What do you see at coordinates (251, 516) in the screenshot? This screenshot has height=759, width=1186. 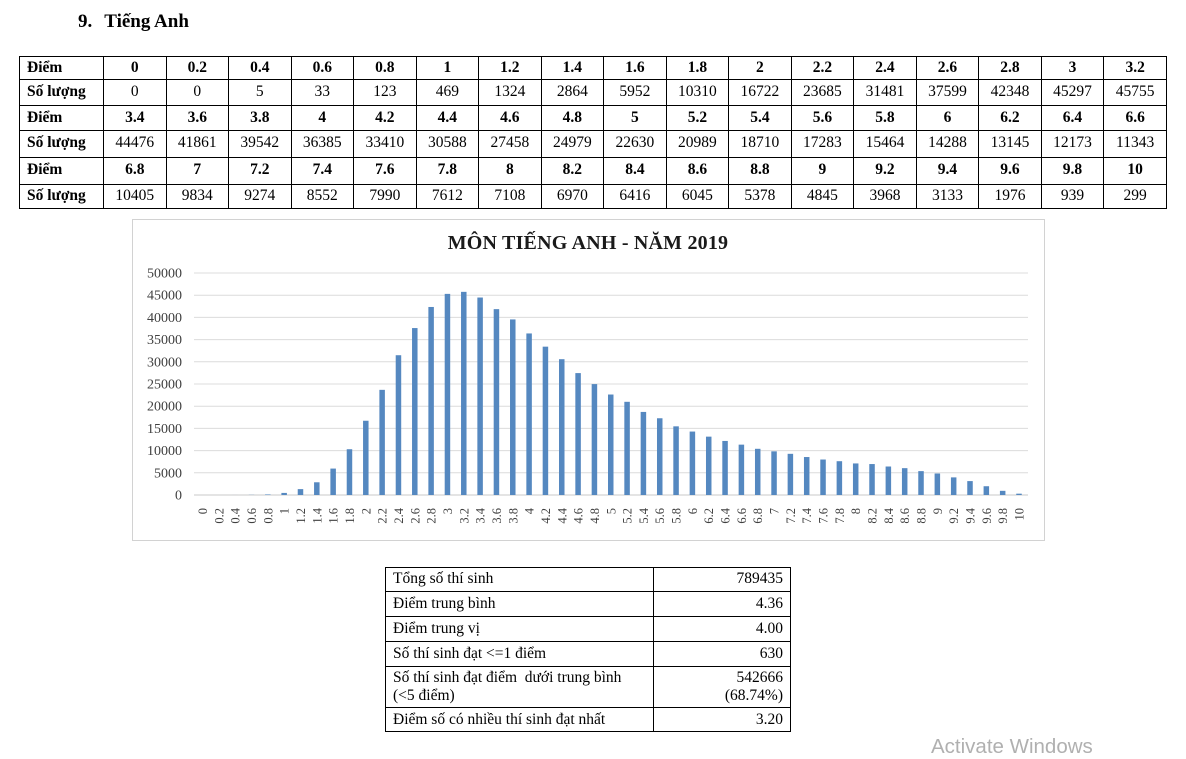 I see `svg-text: 0.6` at bounding box center [251, 516].